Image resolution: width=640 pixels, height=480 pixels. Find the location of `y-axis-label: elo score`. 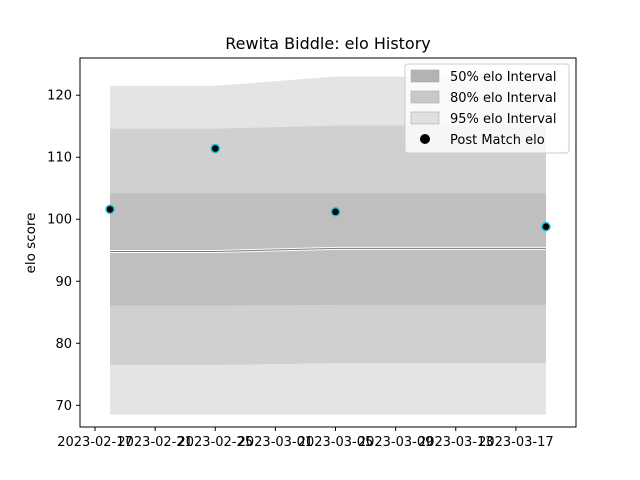

y-axis-label: elo score is located at coordinates (31, 243).